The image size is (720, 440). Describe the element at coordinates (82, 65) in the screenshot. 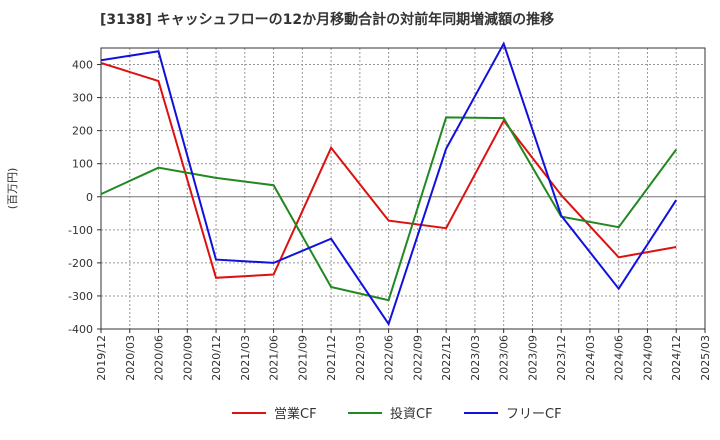

I see `y-tick-label: 400` at that location.